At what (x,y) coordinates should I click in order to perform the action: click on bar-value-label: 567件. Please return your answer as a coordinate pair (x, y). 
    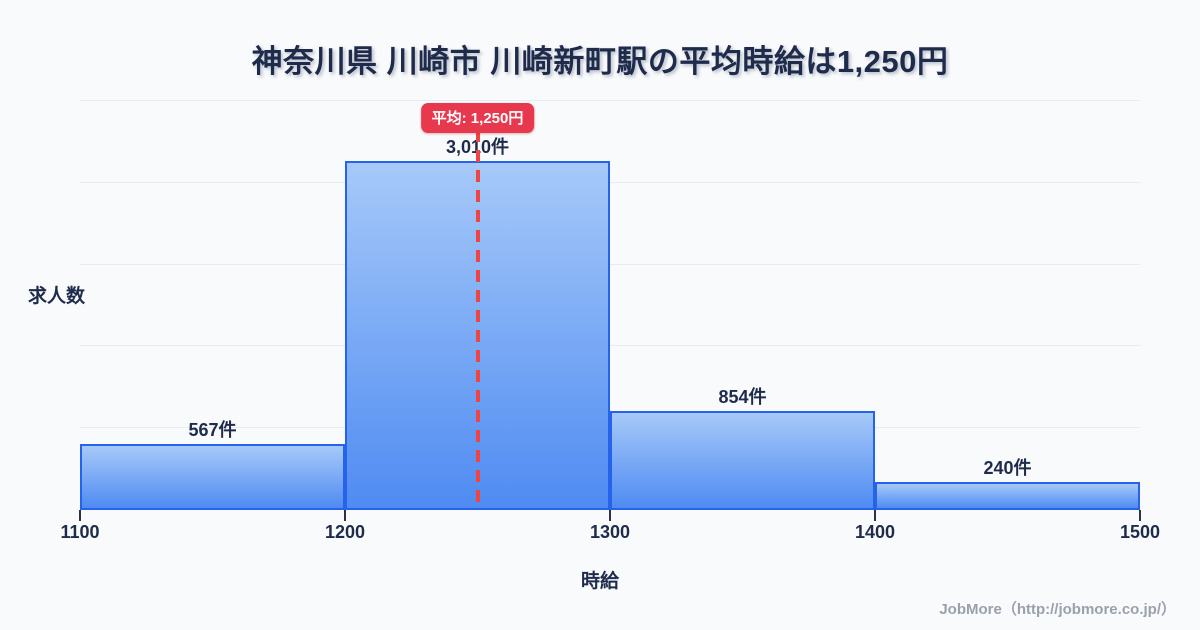
    Looking at the image, I should click on (212, 430).